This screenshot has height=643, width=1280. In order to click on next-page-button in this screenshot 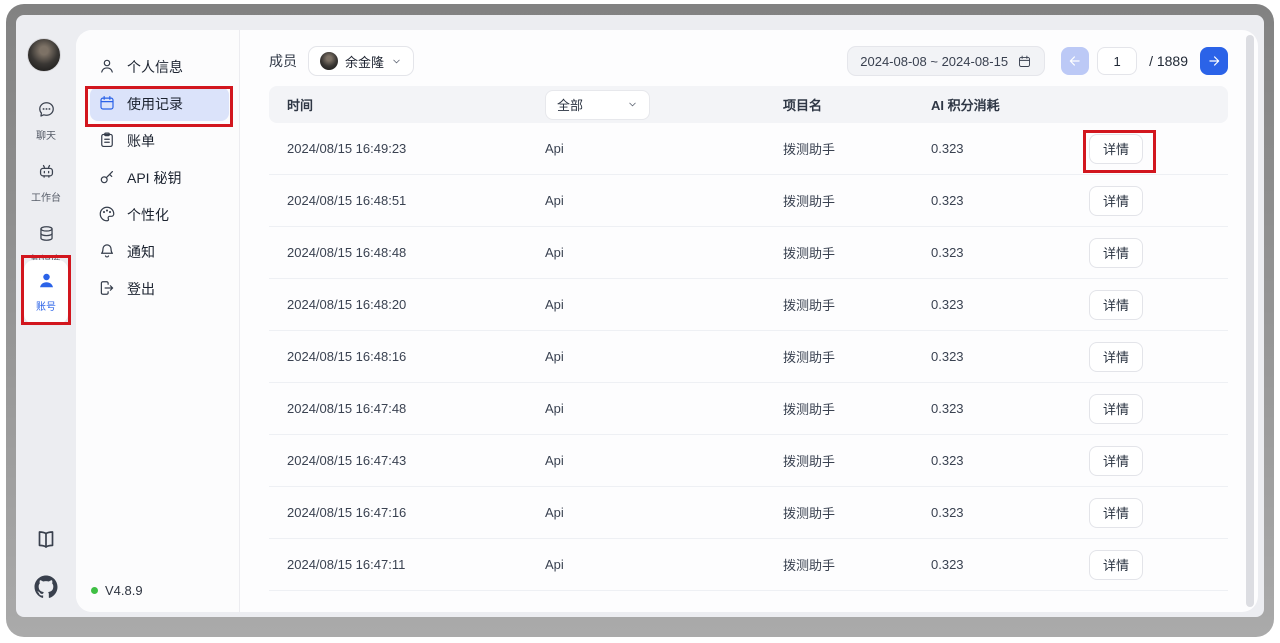, I will do `click(1214, 61)`.